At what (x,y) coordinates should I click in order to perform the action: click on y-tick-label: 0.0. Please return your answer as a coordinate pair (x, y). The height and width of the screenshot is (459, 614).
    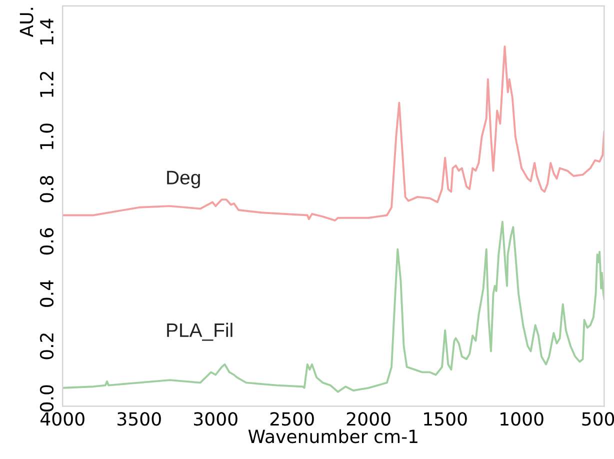
    Looking at the image, I should click on (47, 398).